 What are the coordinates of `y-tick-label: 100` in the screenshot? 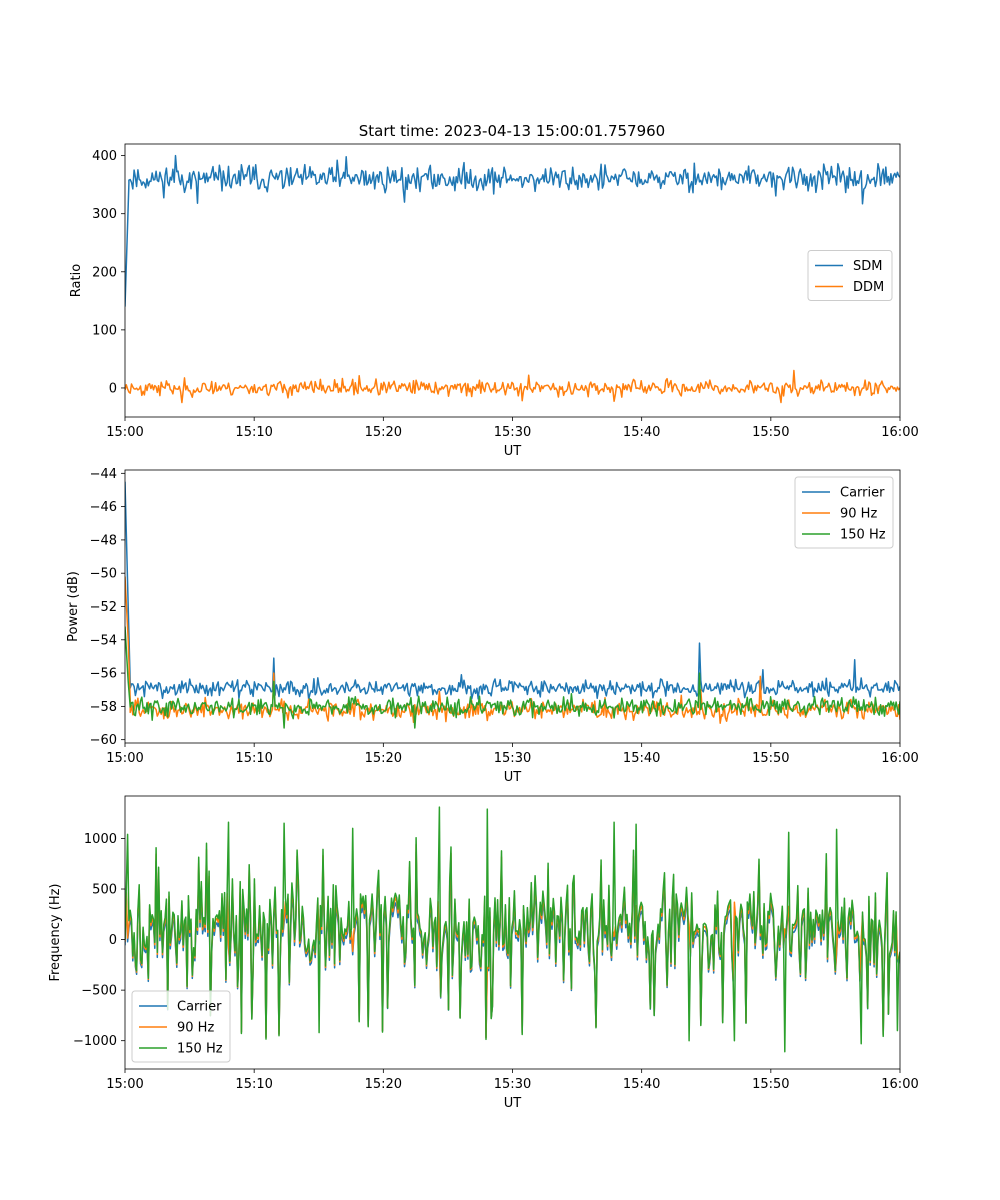 It's located at (104, 330).